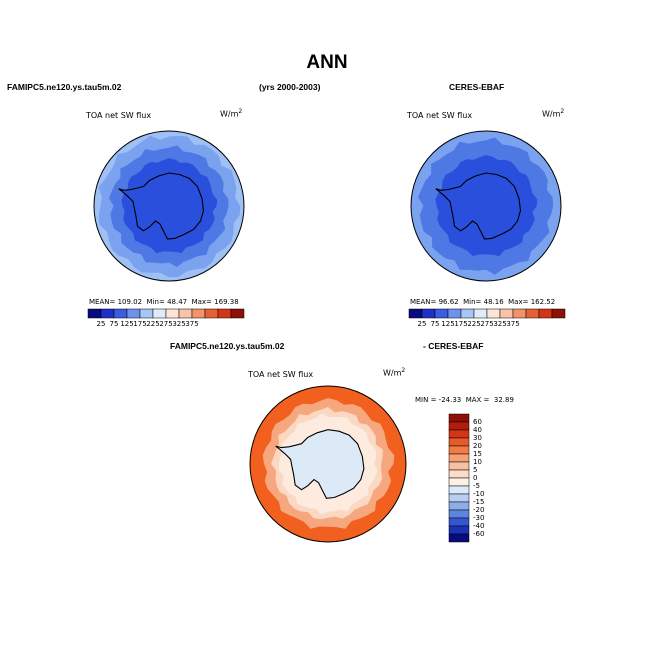 The width and height of the screenshot is (654, 654). What do you see at coordinates (500, 324) in the screenshot?
I see `panel2-colorbar-tick-label: 325` at bounding box center [500, 324].